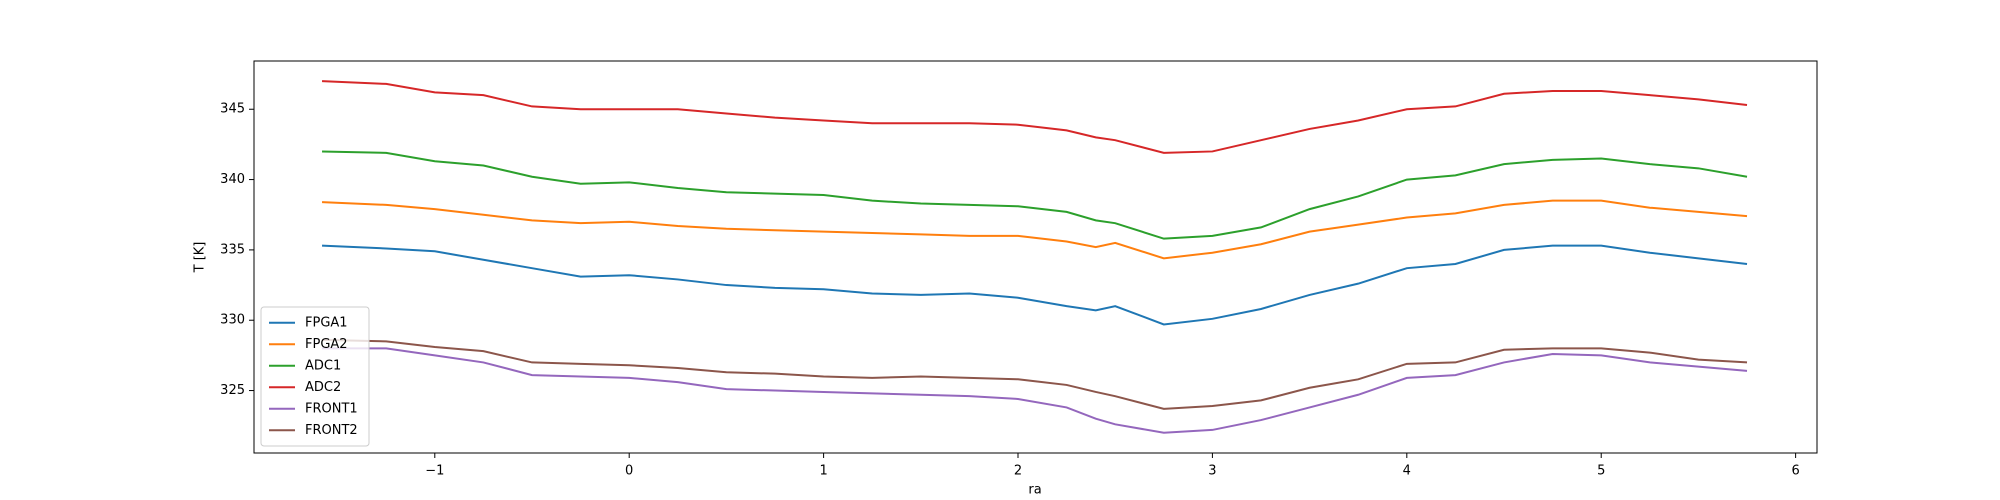 This screenshot has height=500, width=2000. I want to click on x-tick-label: 5, so click(1601, 471).